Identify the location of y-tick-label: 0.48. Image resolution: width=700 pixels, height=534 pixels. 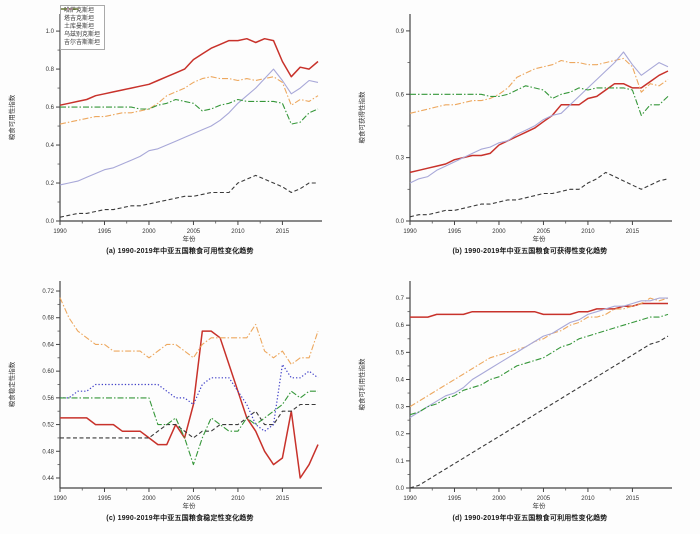
(48, 452).